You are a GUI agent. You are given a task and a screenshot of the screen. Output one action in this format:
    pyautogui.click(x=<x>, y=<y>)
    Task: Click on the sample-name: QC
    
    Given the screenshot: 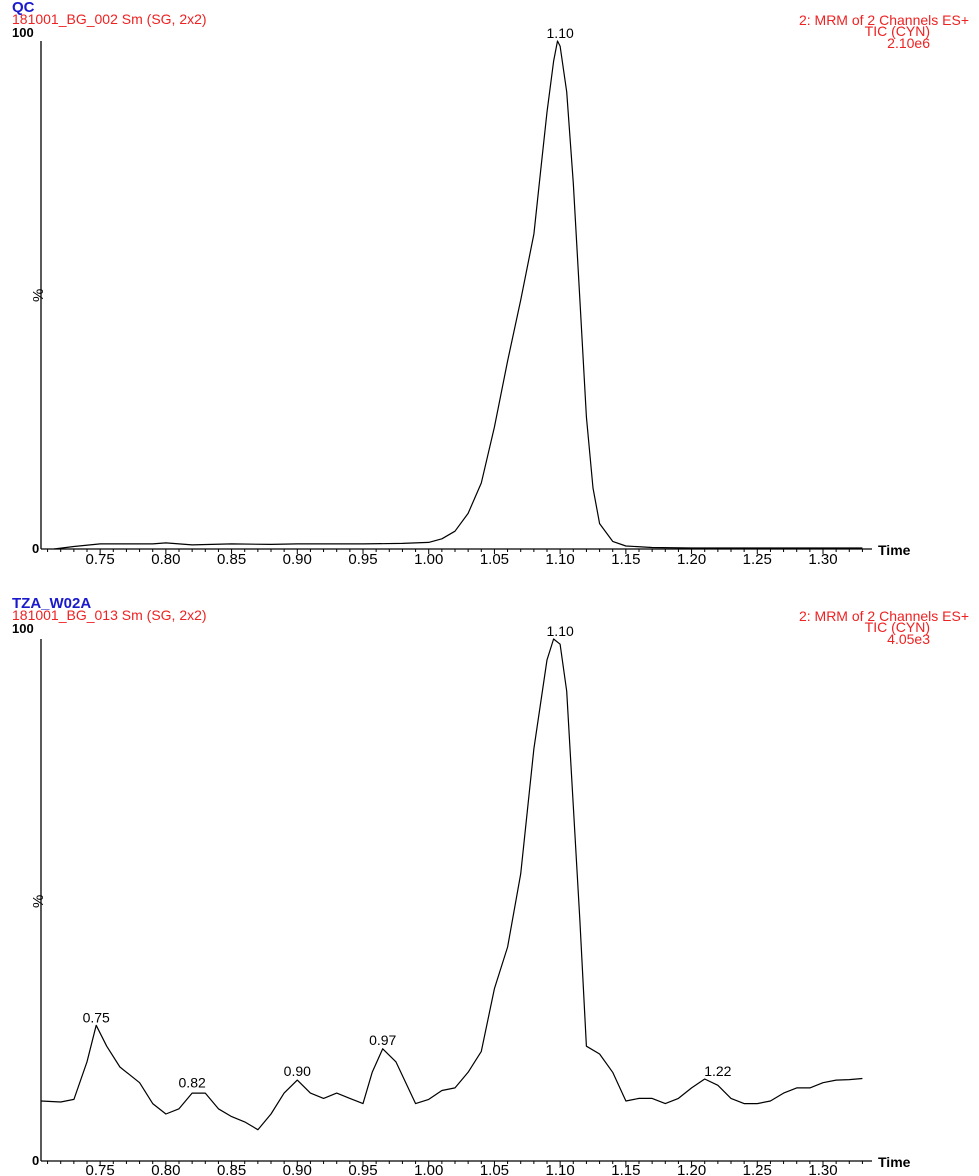 What is the action you would take?
    pyautogui.click(x=23, y=8)
    